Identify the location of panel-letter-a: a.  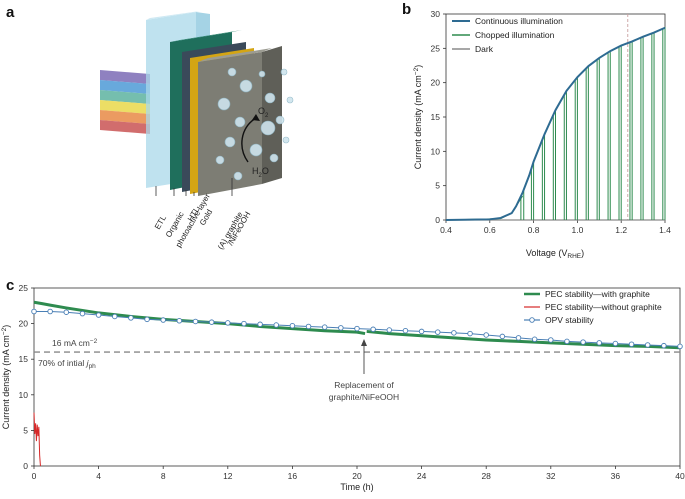
(10, 12).